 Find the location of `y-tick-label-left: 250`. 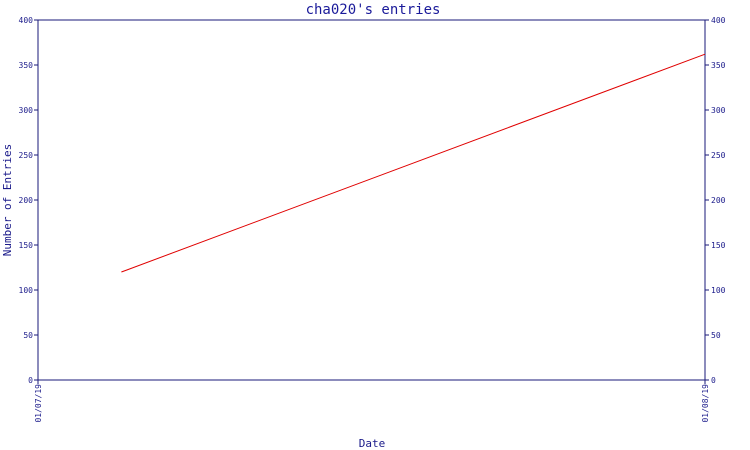

y-tick-label-left: 250 is located at coordinates (26, 155).